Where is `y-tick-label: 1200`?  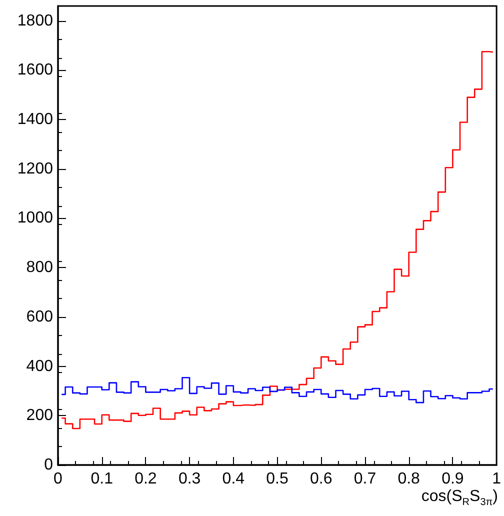
y-tick-label: 1200 is located at coordinates (35, 169).